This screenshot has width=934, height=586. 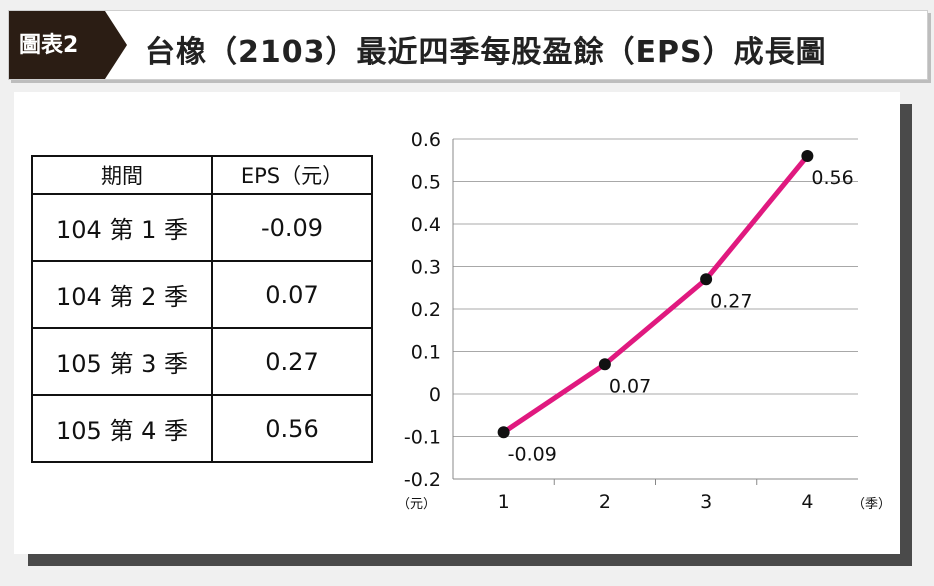 What do you see at coordinates (605, 502) in the screenshot?
I see `x-tick-label: 2` at bounding box center [605, 502].